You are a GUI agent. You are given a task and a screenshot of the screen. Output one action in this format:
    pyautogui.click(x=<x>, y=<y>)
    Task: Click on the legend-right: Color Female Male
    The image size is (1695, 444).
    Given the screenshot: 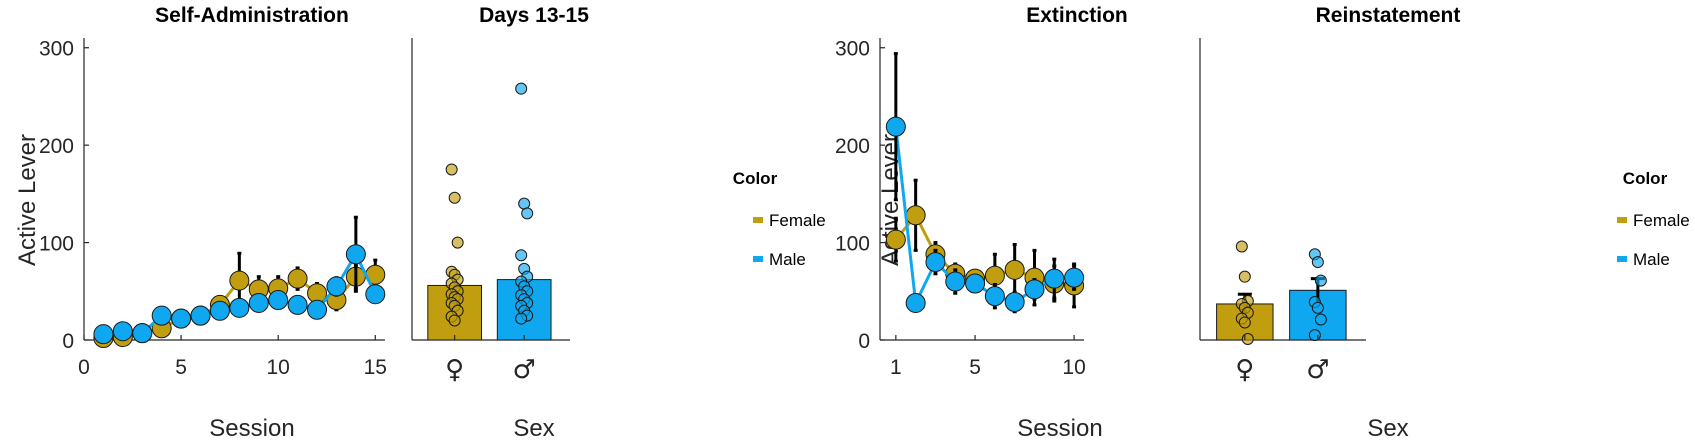 What is the action you would take?
    pyautogui.click(x=1653, y=219)
    